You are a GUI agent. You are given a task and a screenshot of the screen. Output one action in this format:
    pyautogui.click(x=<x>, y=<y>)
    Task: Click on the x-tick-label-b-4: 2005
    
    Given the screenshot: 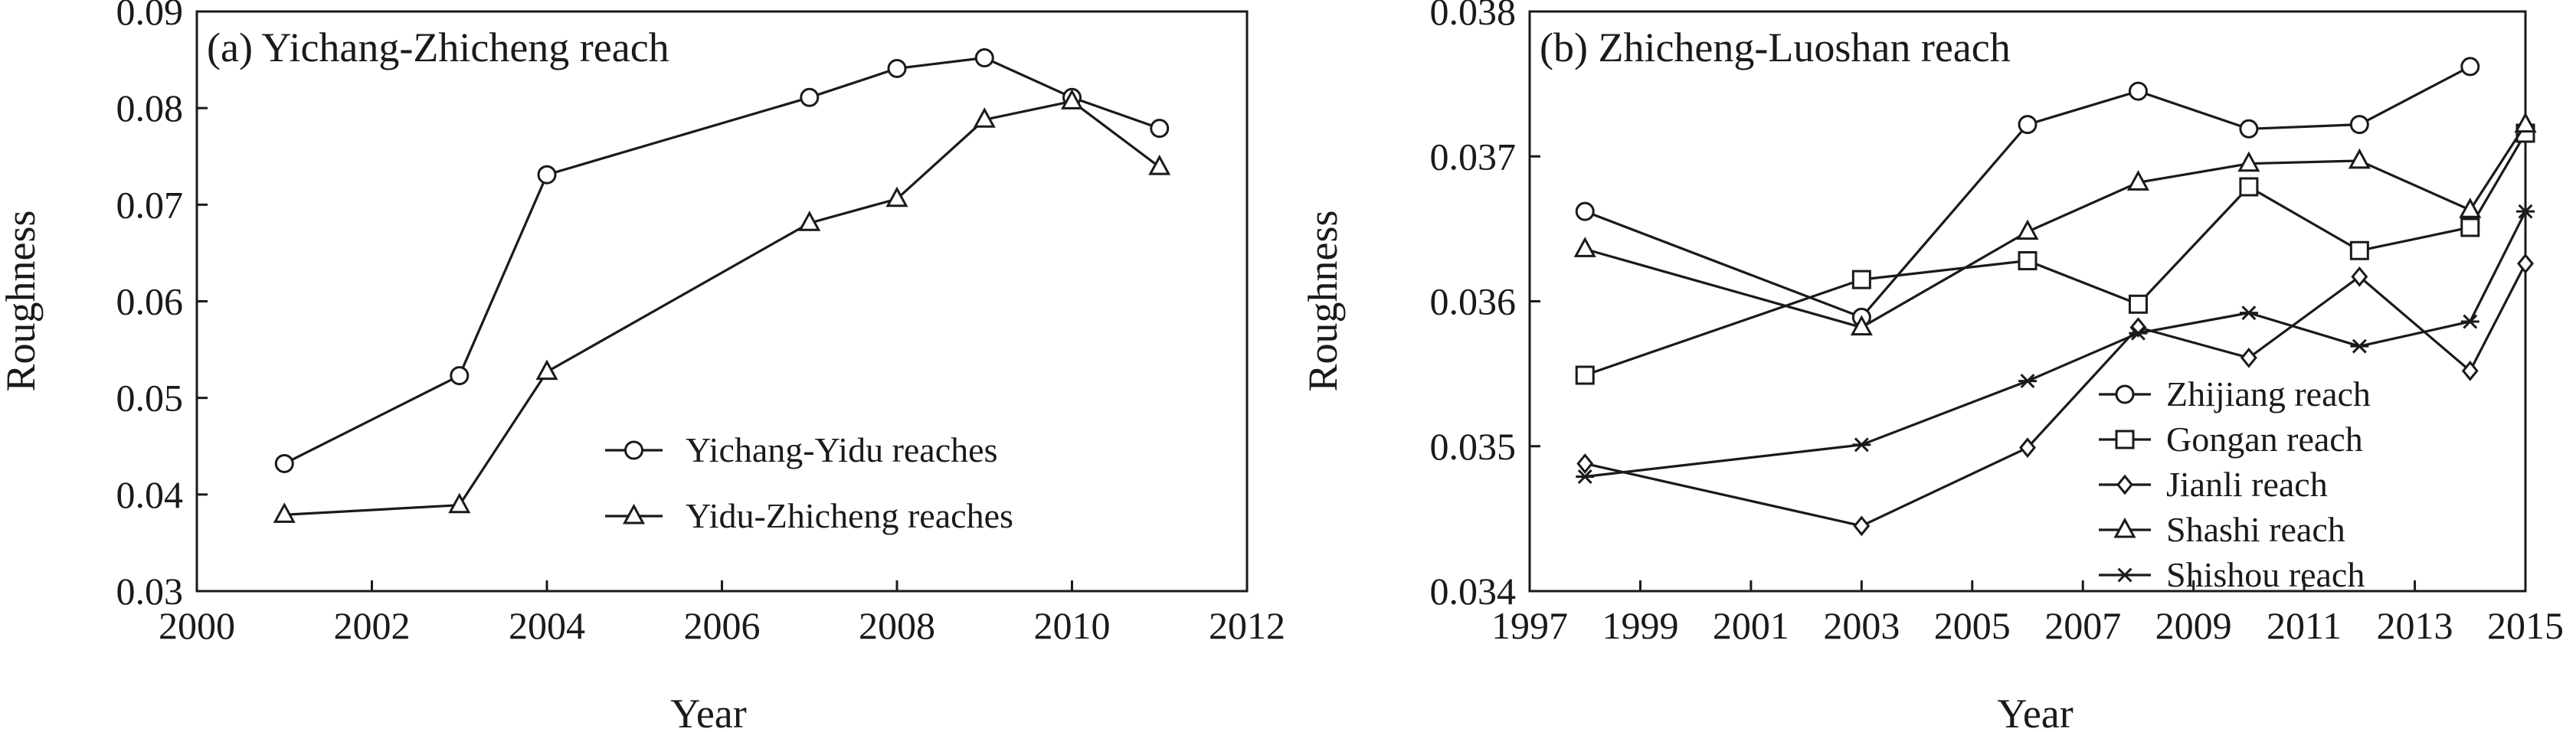 What is the action you would take?
    pyautogui.click(x=1972, y=625)
    